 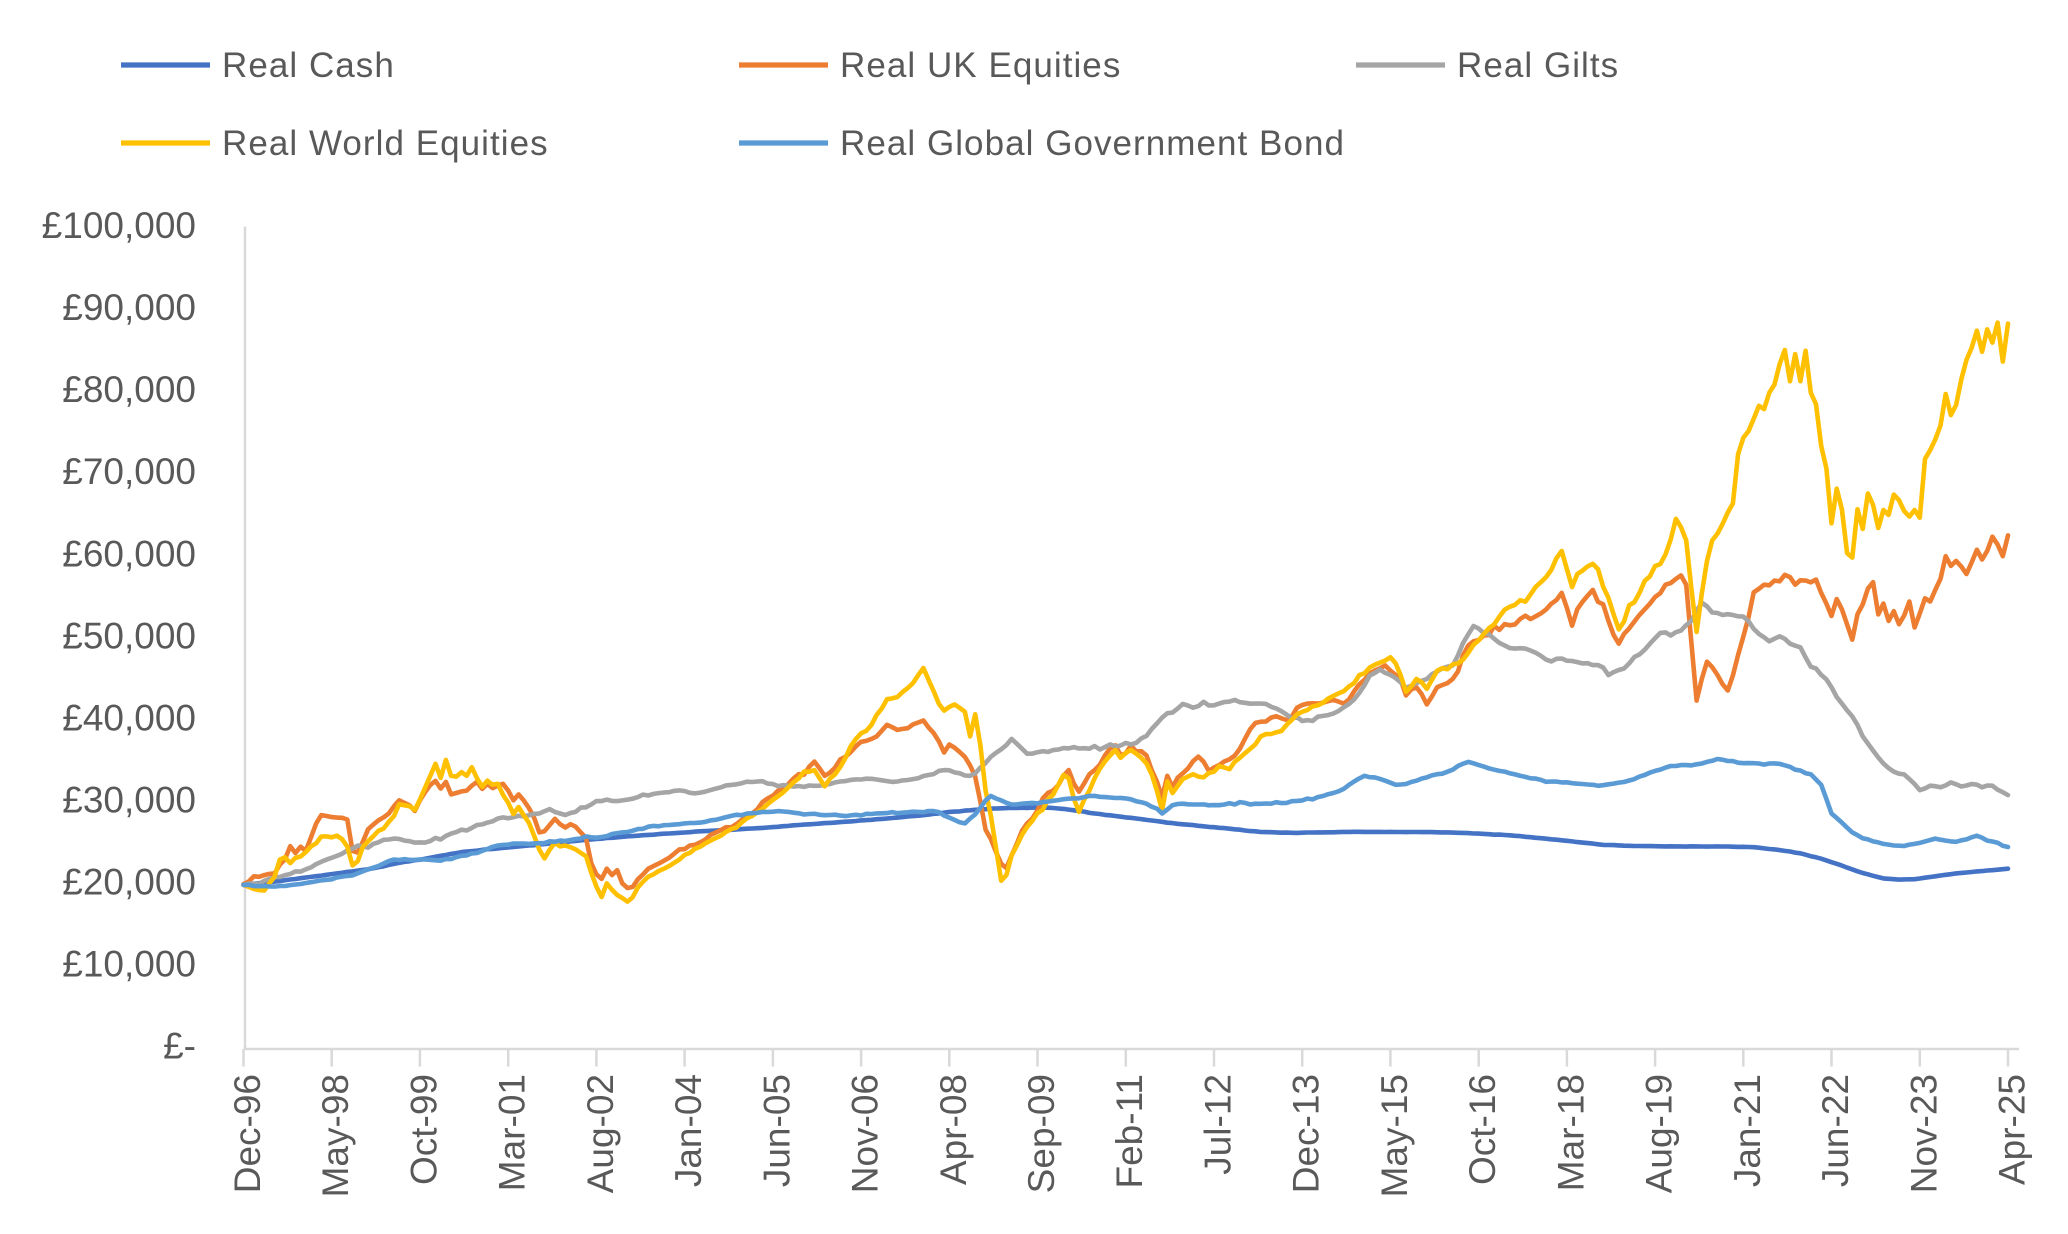 I want to click on svg-text: £30,000, so click(x=129, y=799).